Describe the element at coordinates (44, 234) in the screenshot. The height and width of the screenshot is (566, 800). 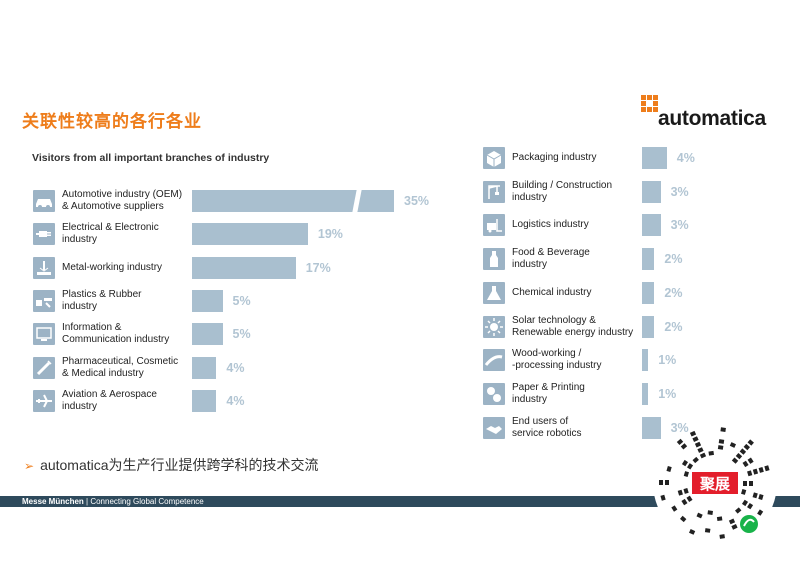
I see `plug-icon` at that location.